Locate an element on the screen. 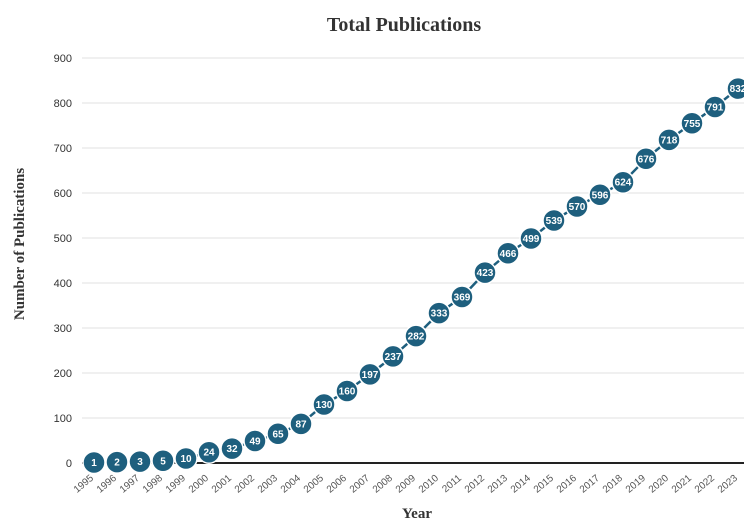 The image size is (744, 521). y-tick-label: 800 is located at coordinates (63, 104).